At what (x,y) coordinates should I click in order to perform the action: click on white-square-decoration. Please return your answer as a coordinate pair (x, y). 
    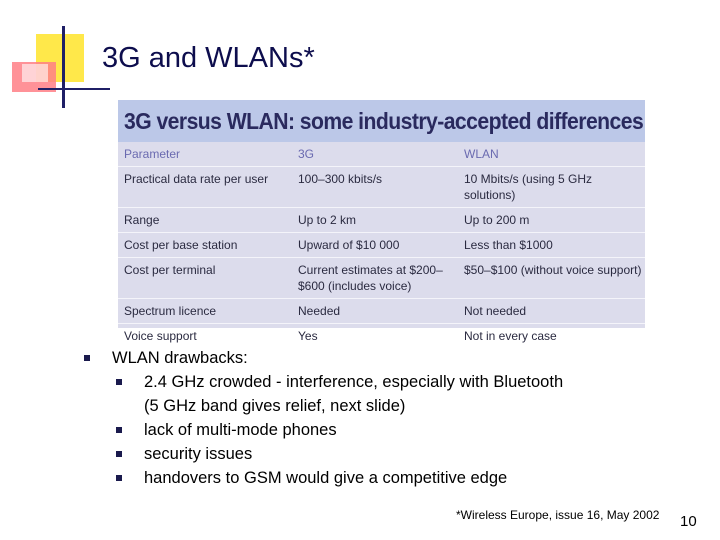
    Looking at the image, I should click on (35, 73).